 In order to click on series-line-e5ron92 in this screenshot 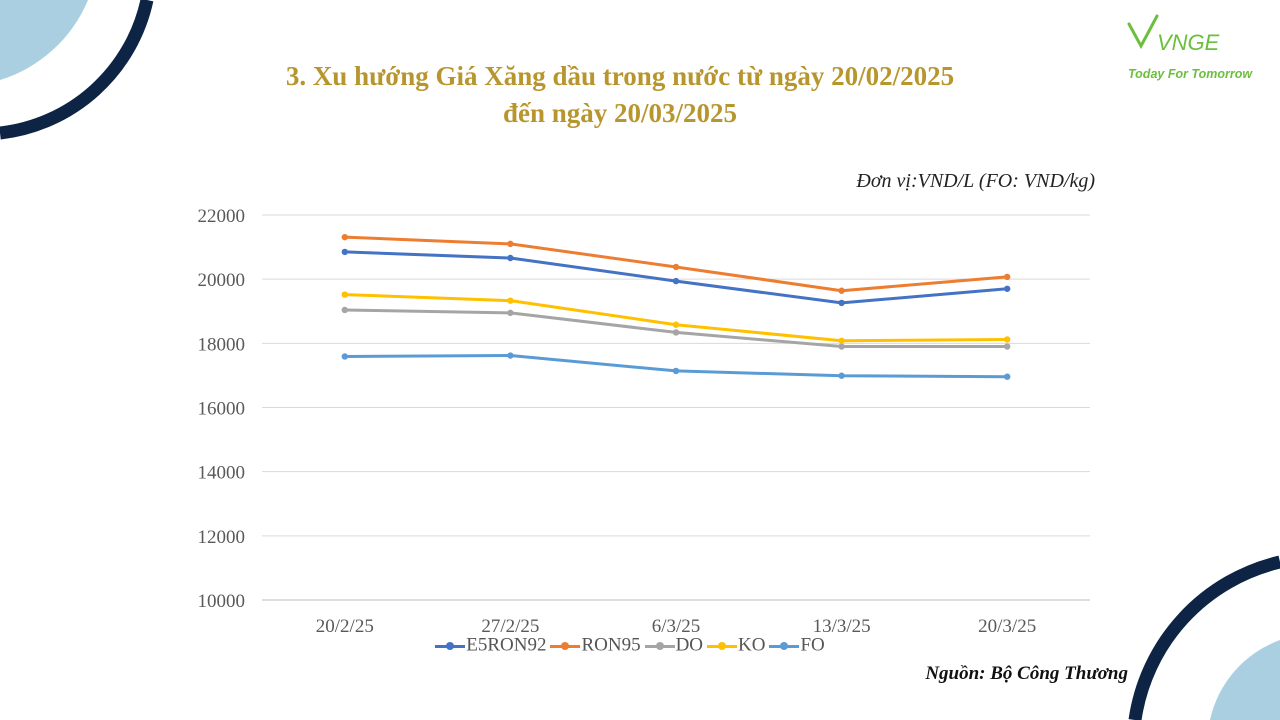, I will do `click(676, 277)`.